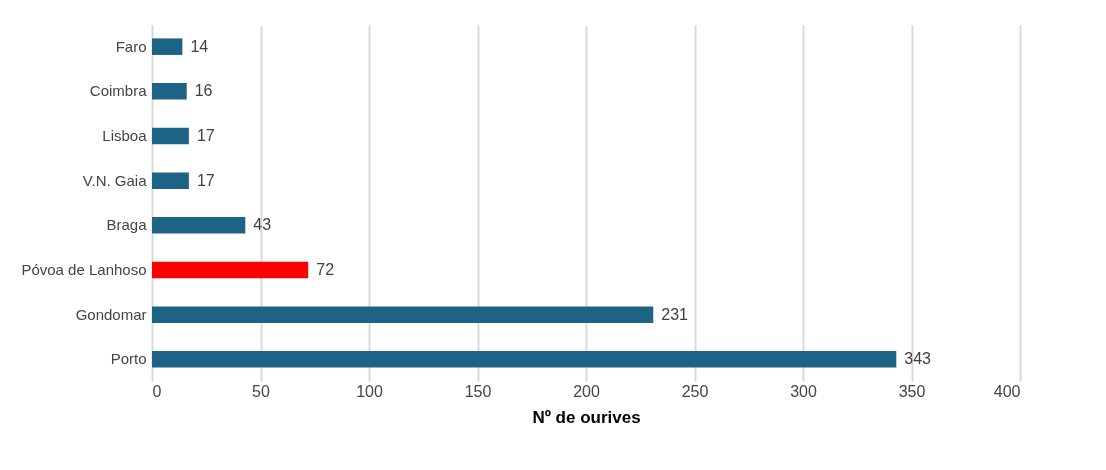  What do you see at coordinates (1007, 391) in the screenshot?
I see `x-tick-label: 400` at bounding box center [1007, 391].